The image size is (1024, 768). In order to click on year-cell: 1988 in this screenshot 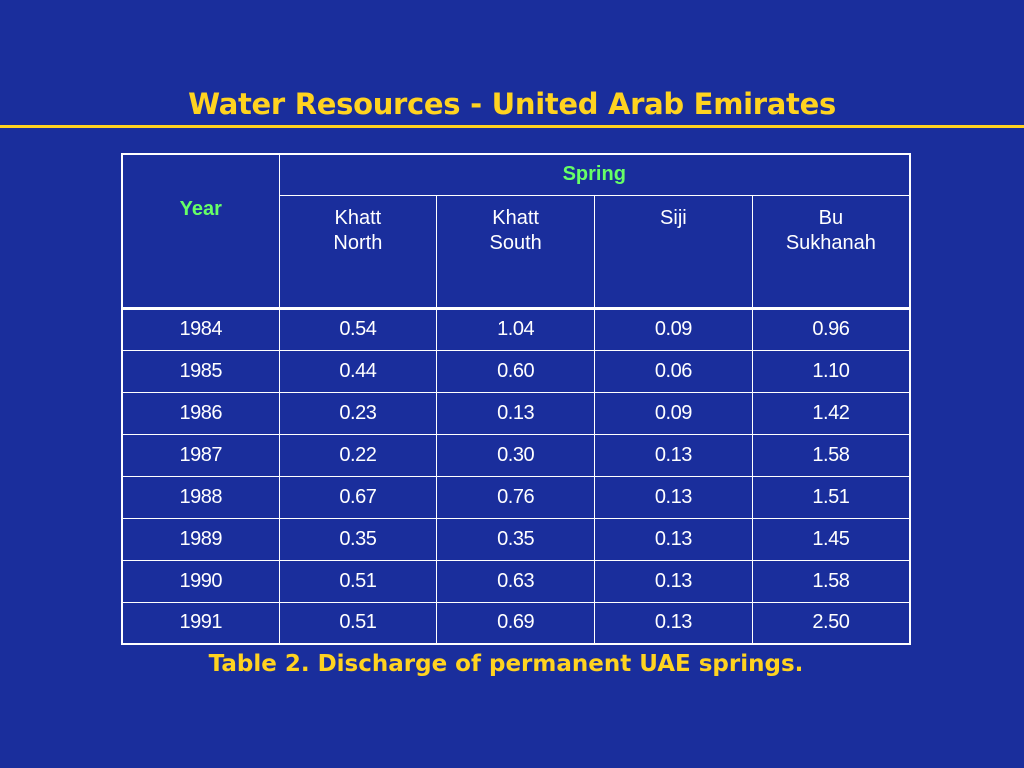, I will do `click(200, 497)`.